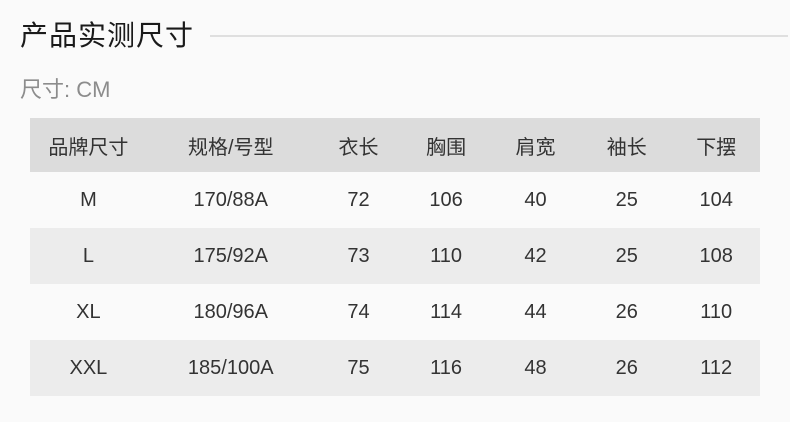 Image resolution: width=790 pixels, height=422 pixels. I want to click on table-cell: 75, so click(358, 367).